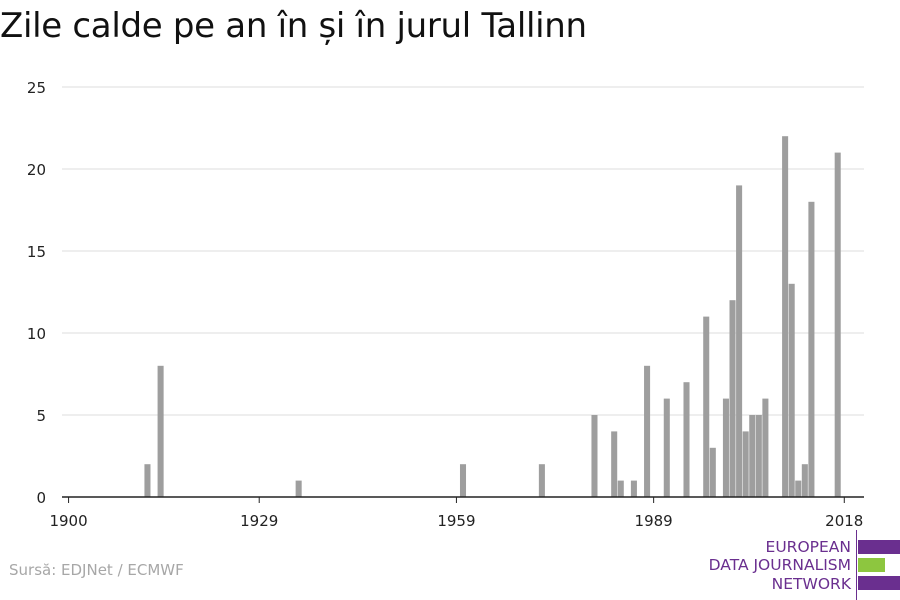 The height and width of the screenshot is (600, 900). Describe the element at coordinates (879, 583) in the screenshot. I see `logo-stripe-purple-bottom` at that location.